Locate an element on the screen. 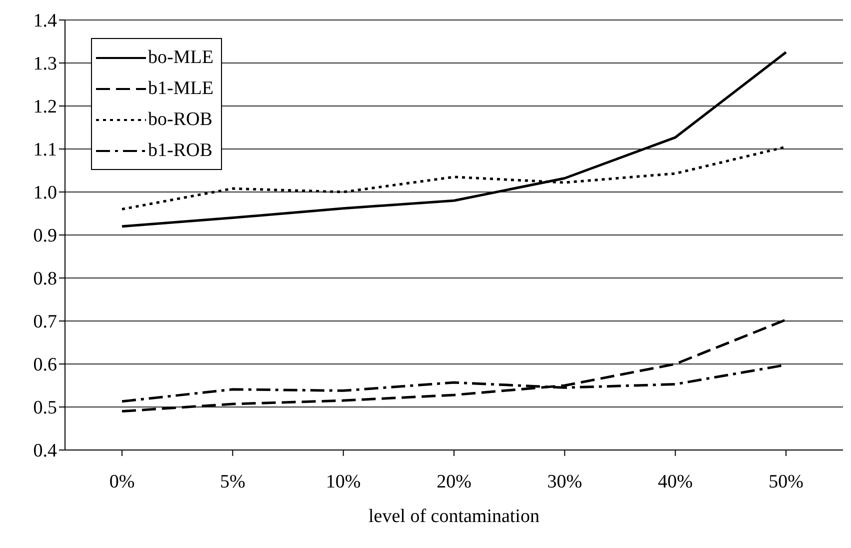 The height and width of the screenshot is (548, 851). y-tick-label: 1.2 is located at coordinates (45, 107).